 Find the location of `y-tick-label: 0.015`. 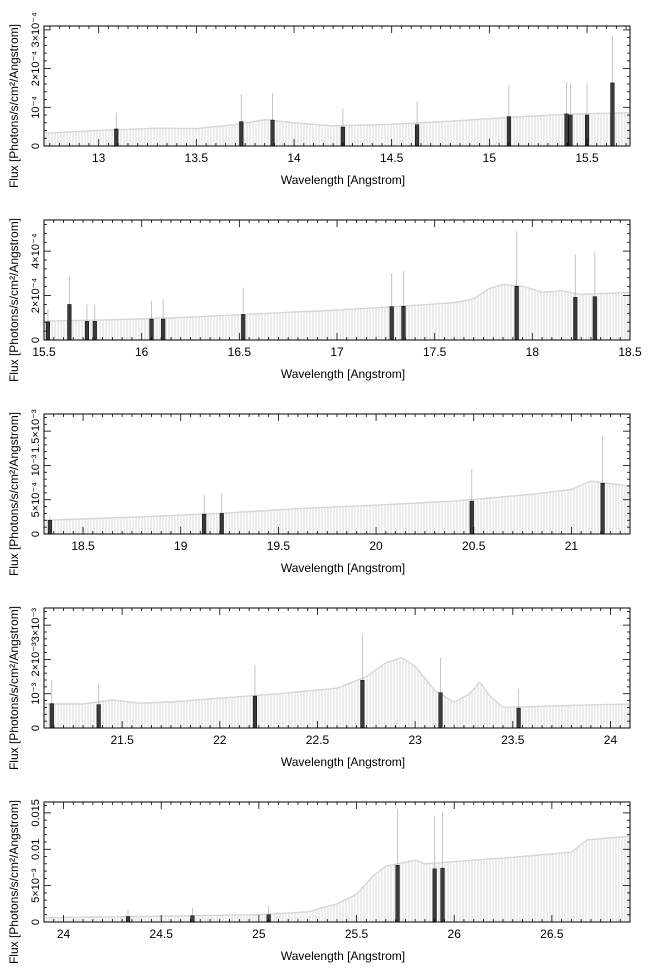

y-tick-label: 0.015 is located at coordinates (36, 813).